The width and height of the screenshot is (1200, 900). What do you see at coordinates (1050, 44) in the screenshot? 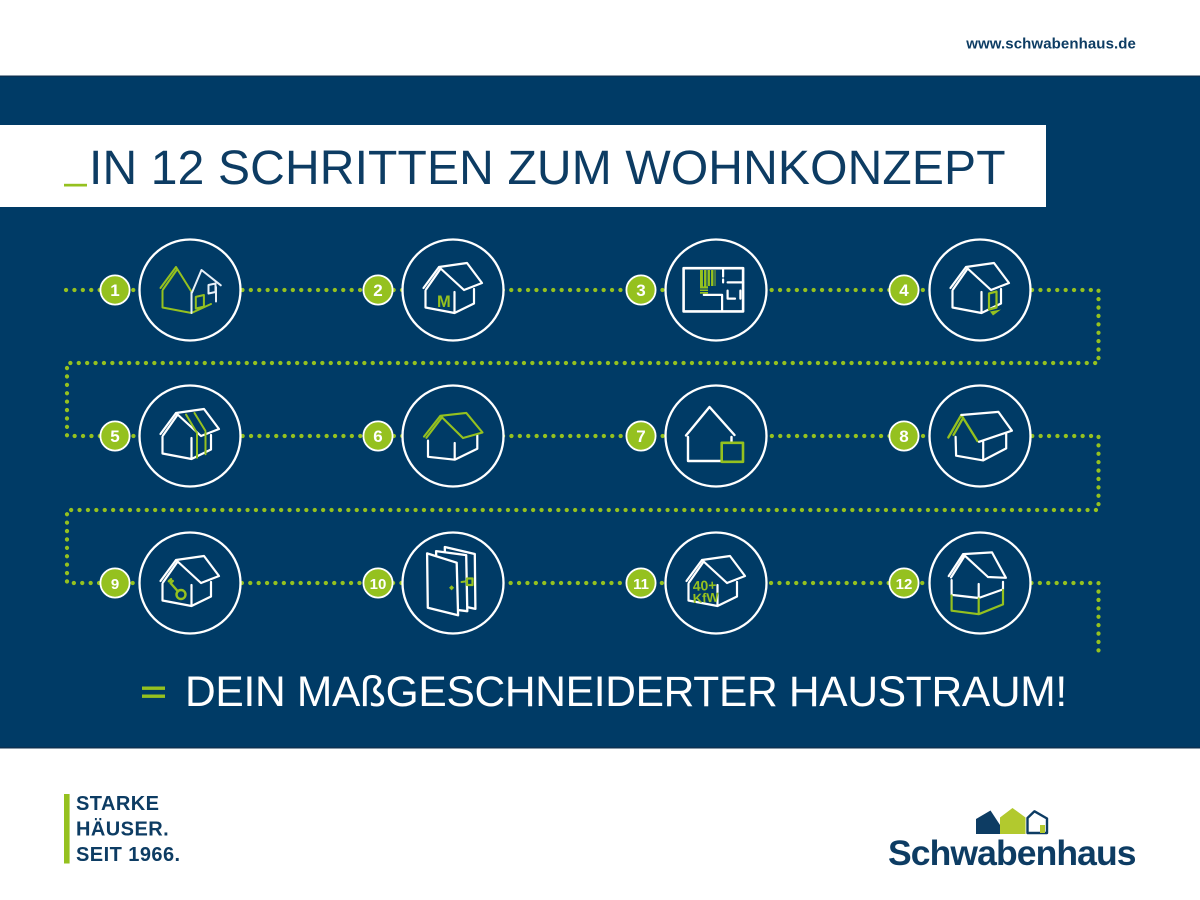
I see `svg-text: www.schwabenhaus.de` at bounding box center [1050, 44].